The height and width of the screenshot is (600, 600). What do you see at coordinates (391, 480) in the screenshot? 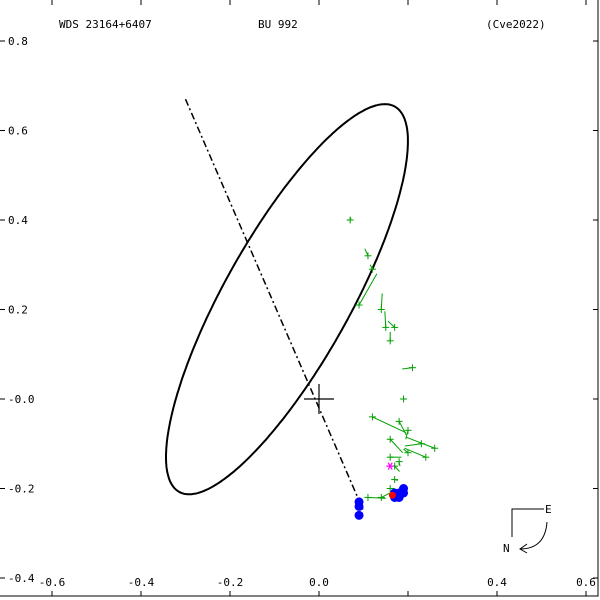
I see `special-markers` at bounding box center [391, 480].